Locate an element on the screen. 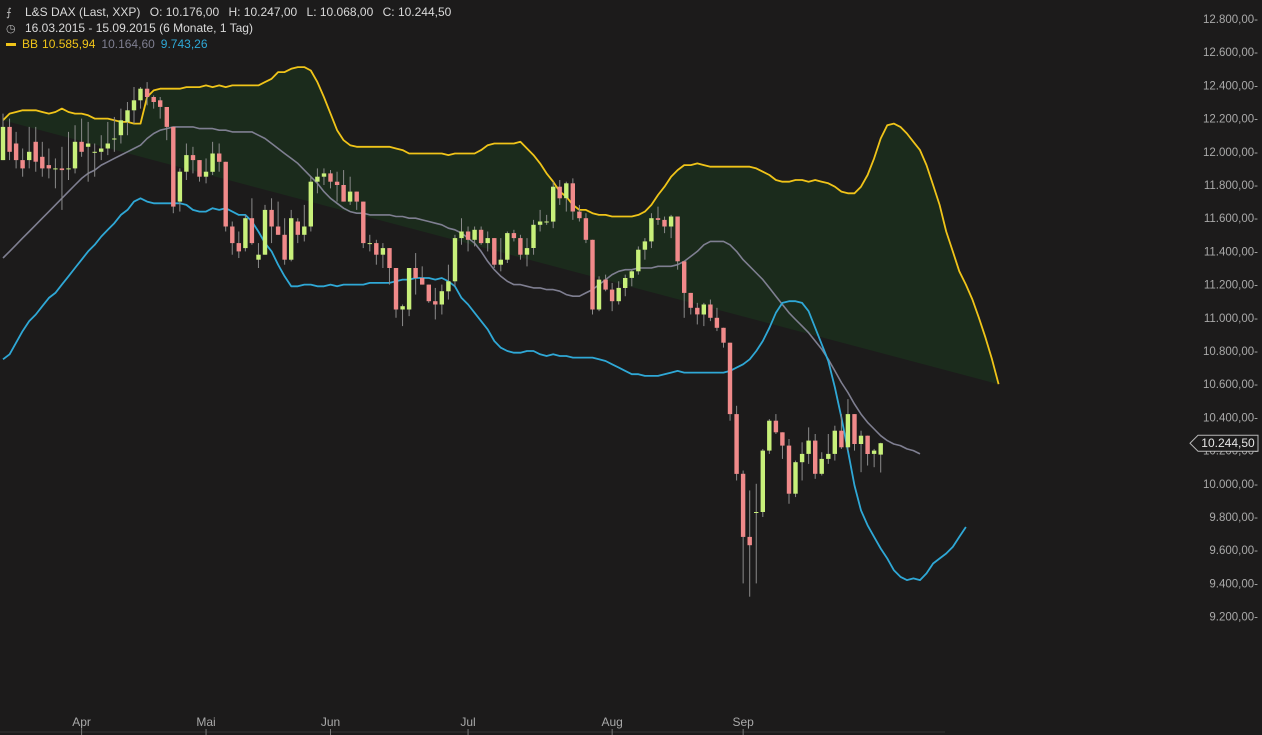  y-tick-label: 9.200,00- is located at coordinates (1233, 618).